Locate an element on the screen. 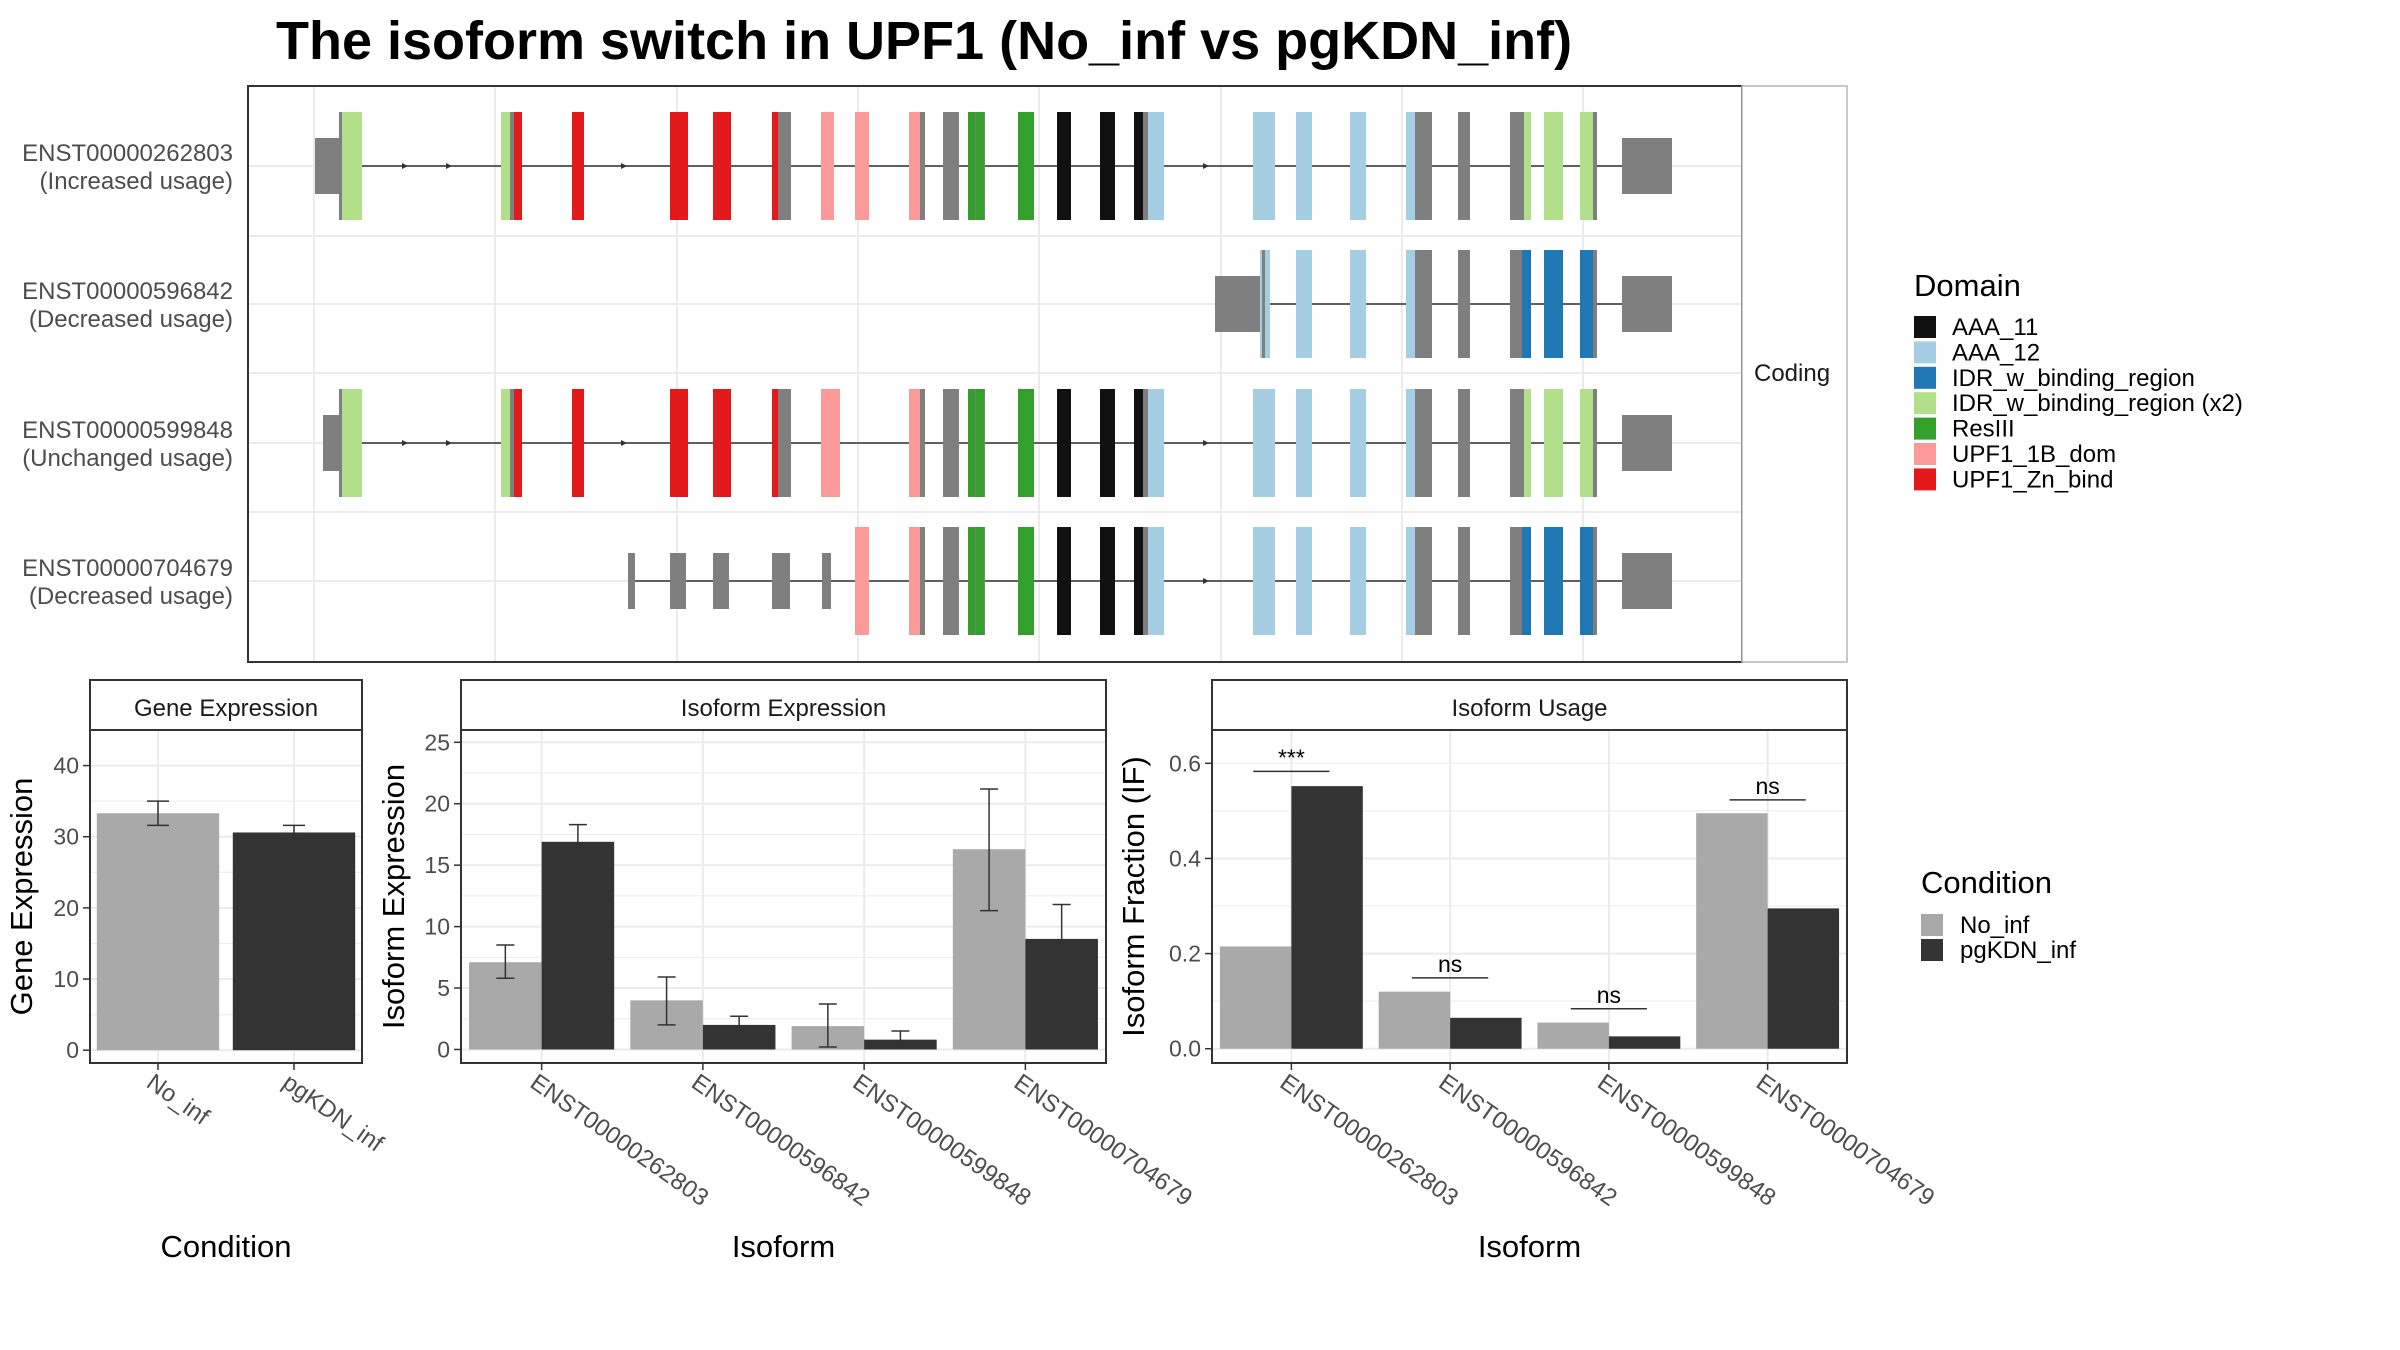 The width and height of the screenshot is (2400, 1350). y-tick-label: 40 is located at coordinates (66, 766).